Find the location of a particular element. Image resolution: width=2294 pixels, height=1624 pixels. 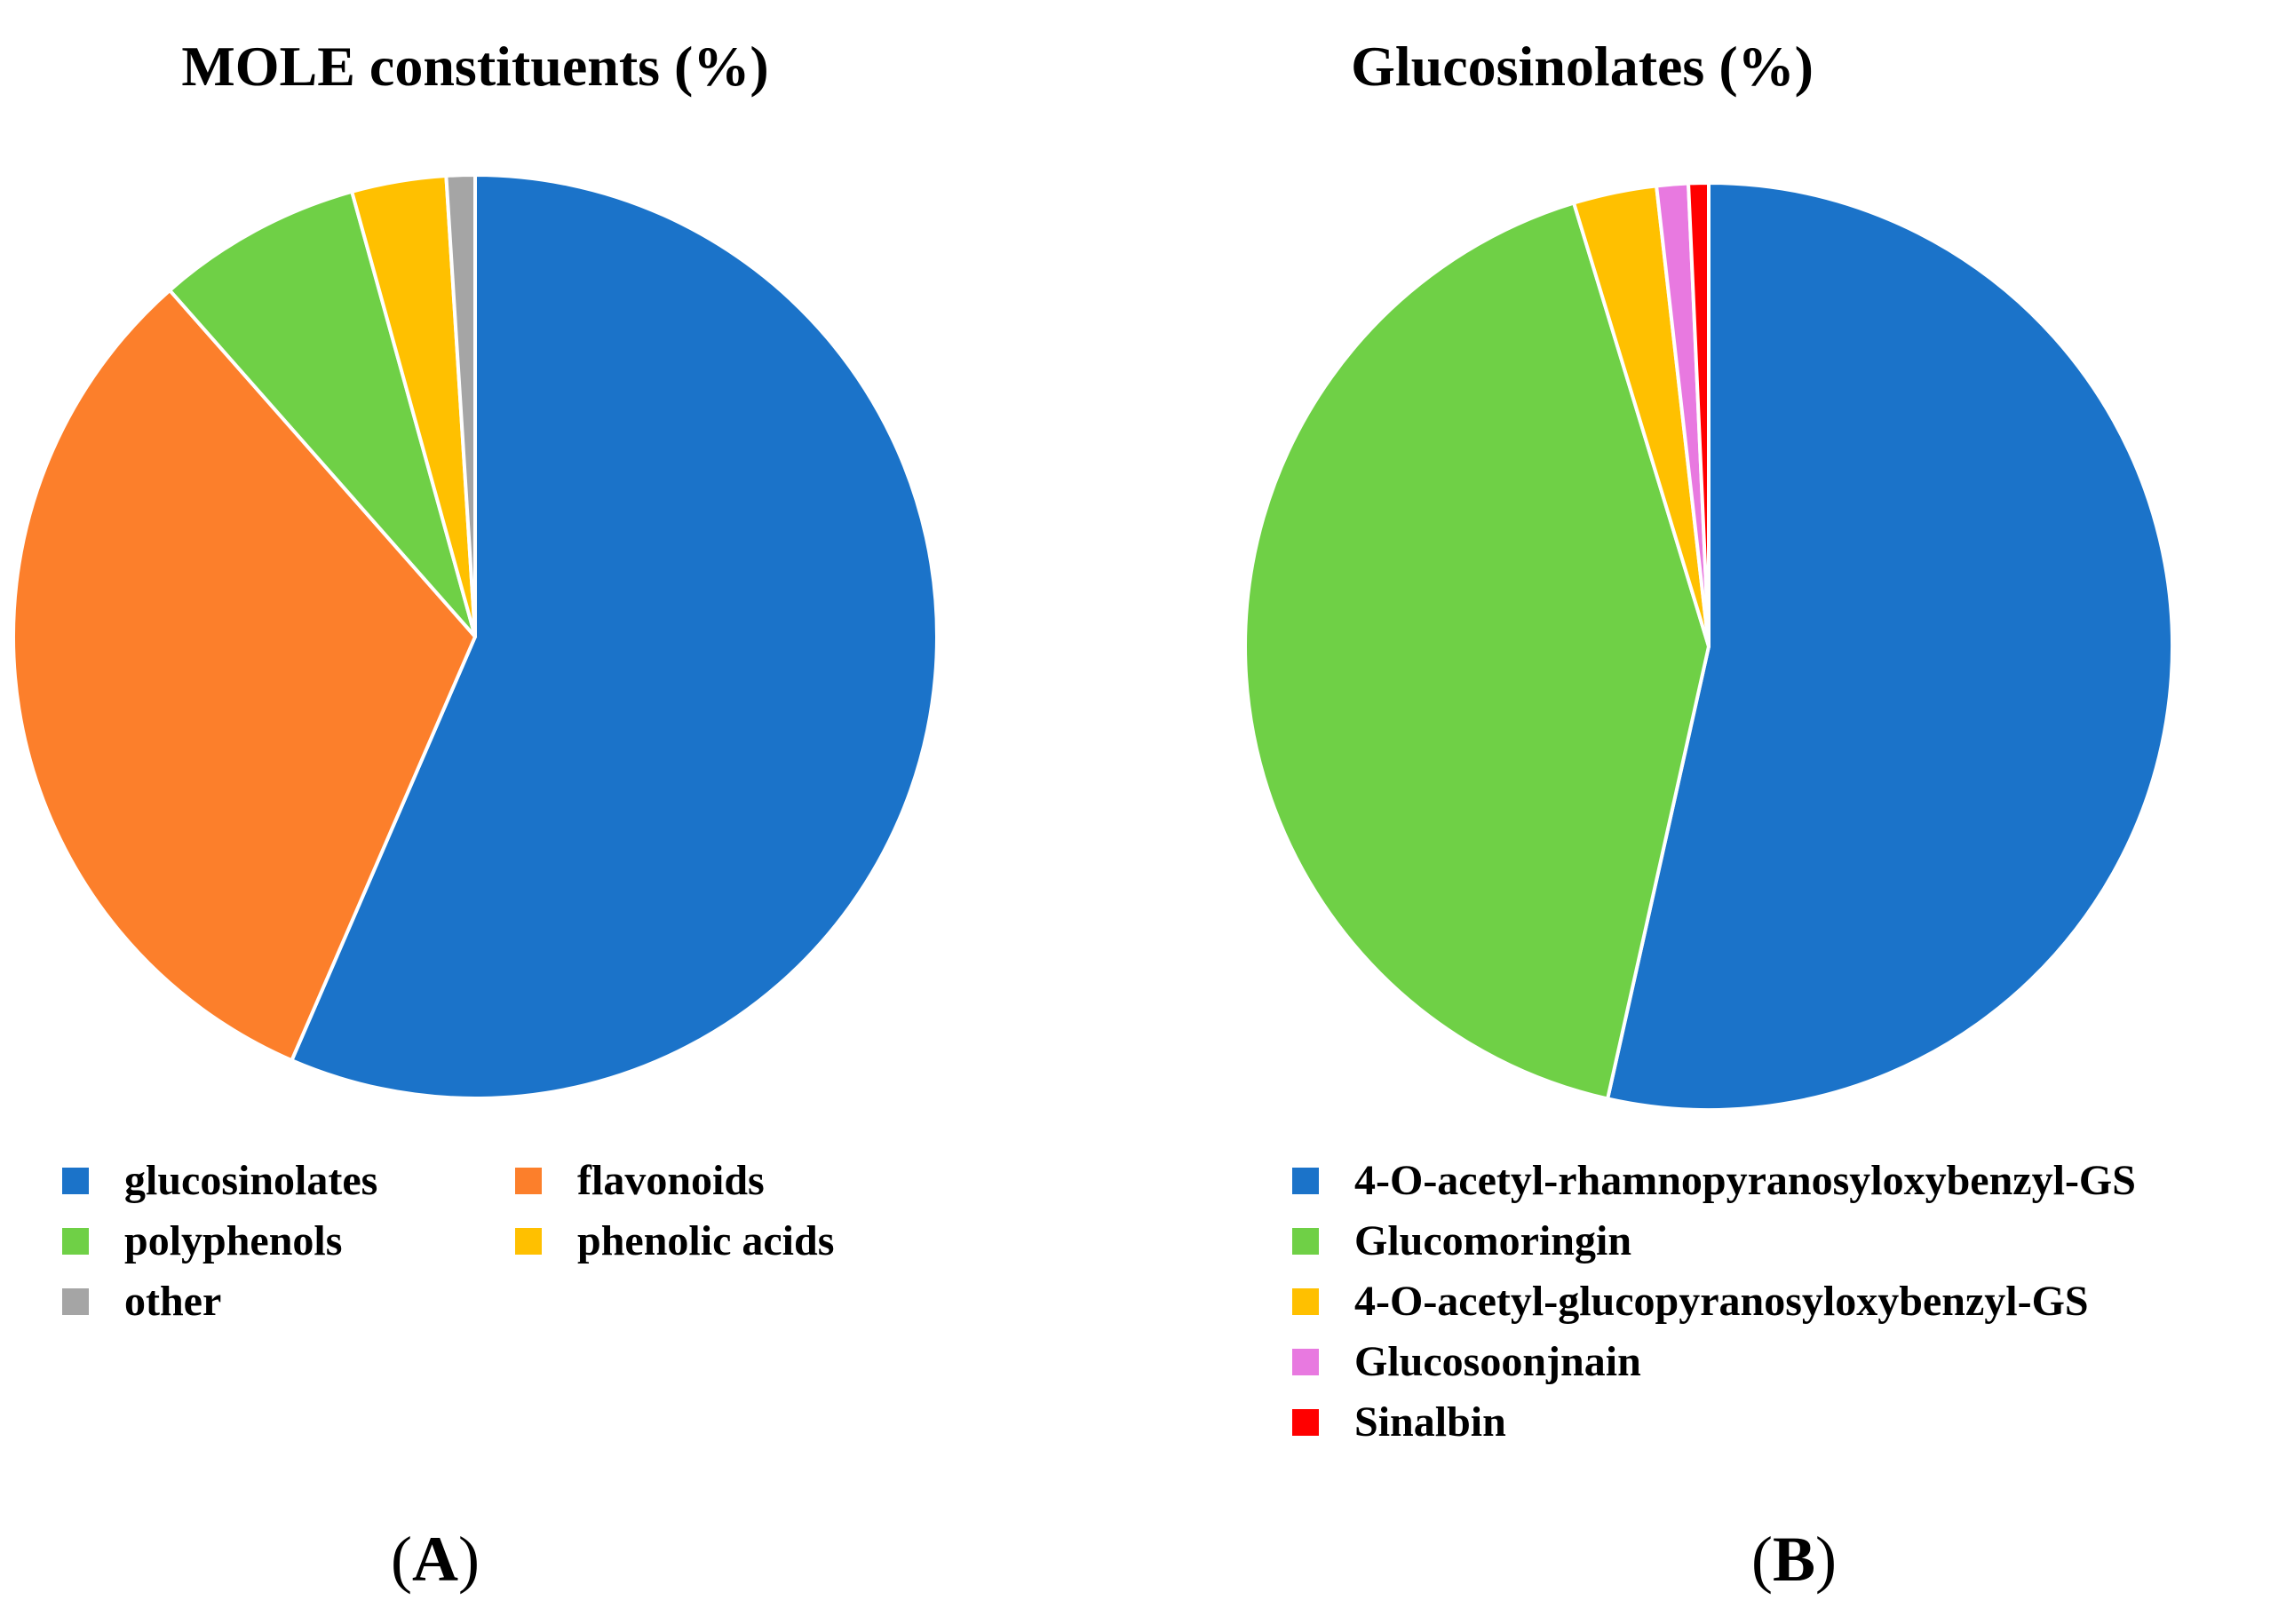

legend-label: 4-O-acetyl-rhamnopyranosyloxybenzyl-GS is located at coordinates (1745, 1180).